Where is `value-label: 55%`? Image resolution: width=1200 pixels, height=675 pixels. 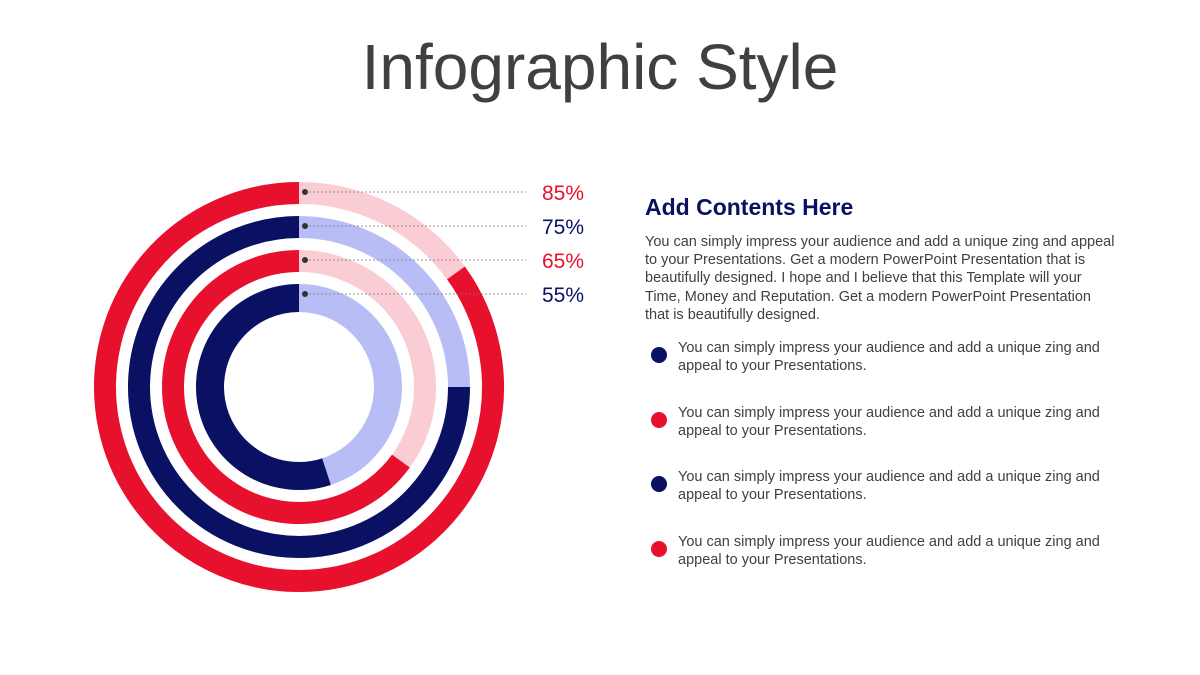 value-label: 55% is located at coordinates (563, 295).